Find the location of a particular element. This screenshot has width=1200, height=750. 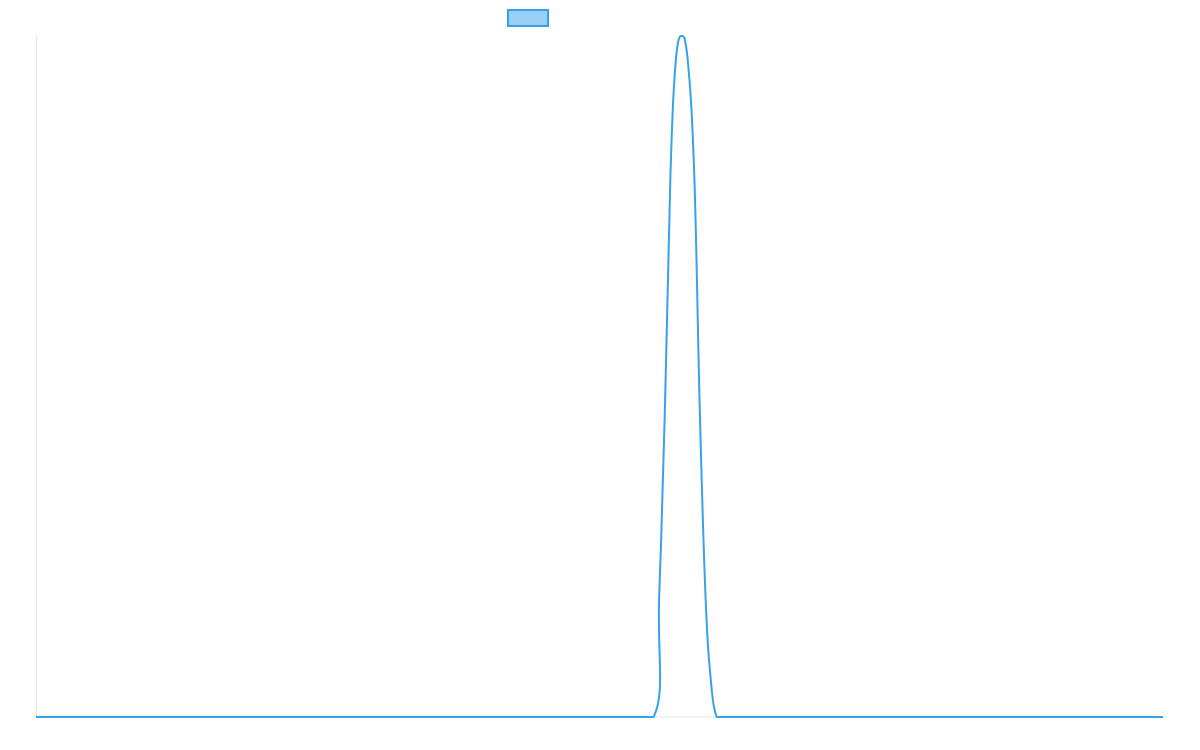

legend is located at coordinates (528, 18).